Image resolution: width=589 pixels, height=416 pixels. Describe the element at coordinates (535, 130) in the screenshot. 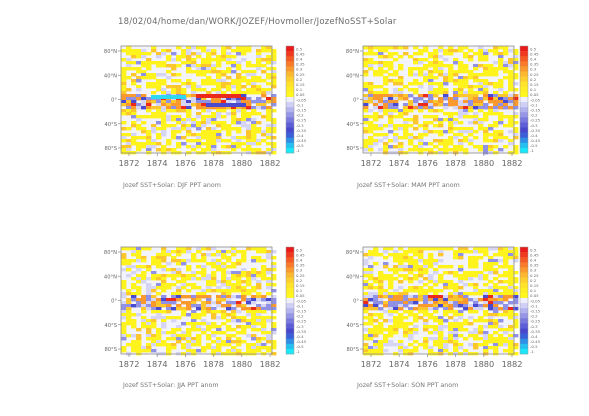

I see `colorbar-label: -0.35` at that location.